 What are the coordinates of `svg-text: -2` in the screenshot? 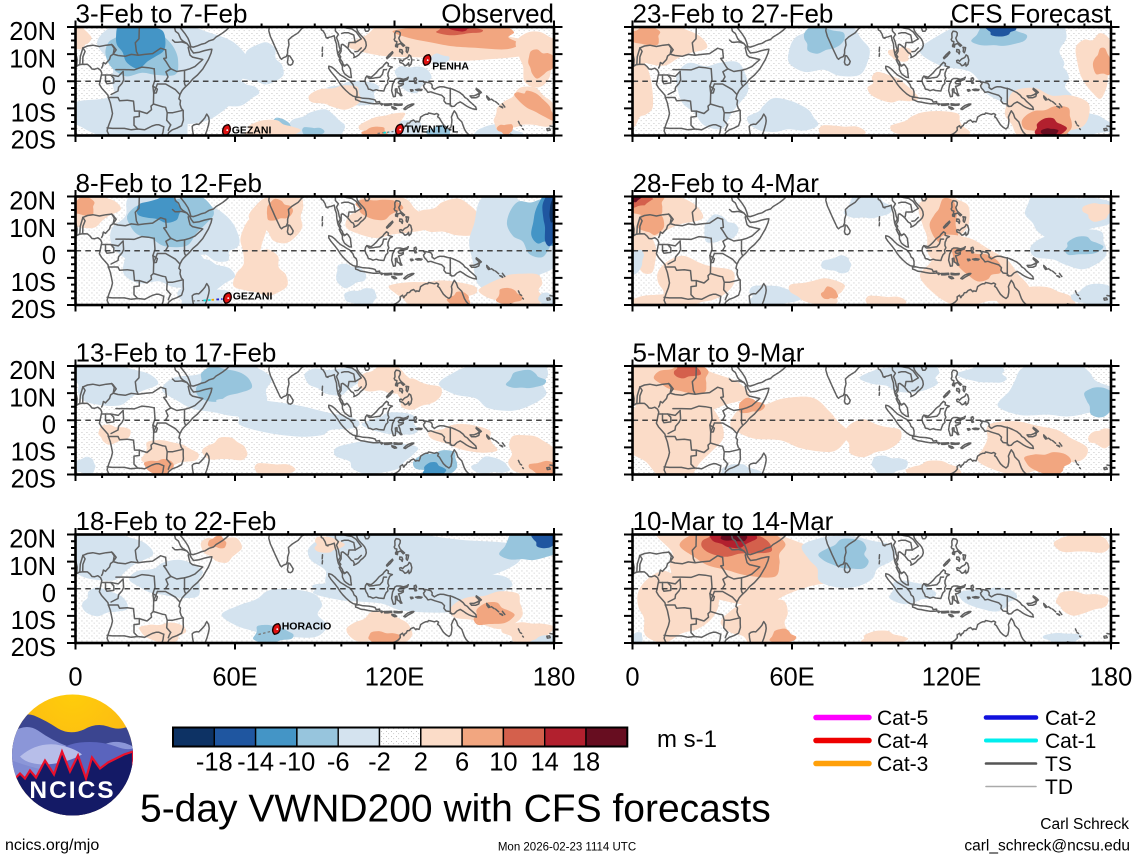 It's located at (379, 763).